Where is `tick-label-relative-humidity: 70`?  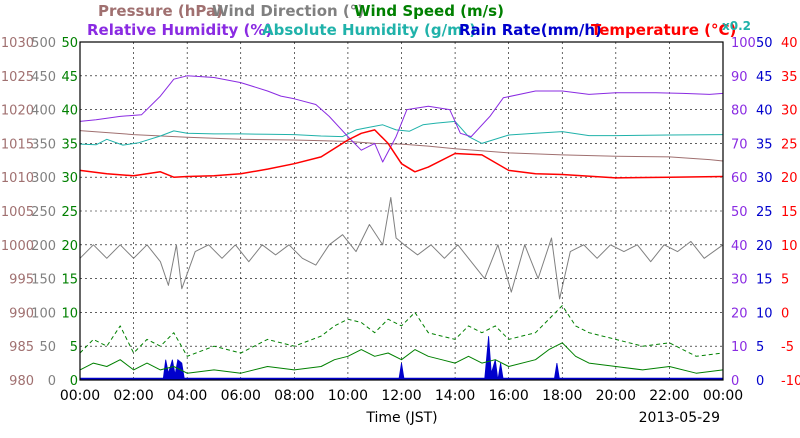 tick-label-relative-humidity: 70 is located at coordinates (739, 144).